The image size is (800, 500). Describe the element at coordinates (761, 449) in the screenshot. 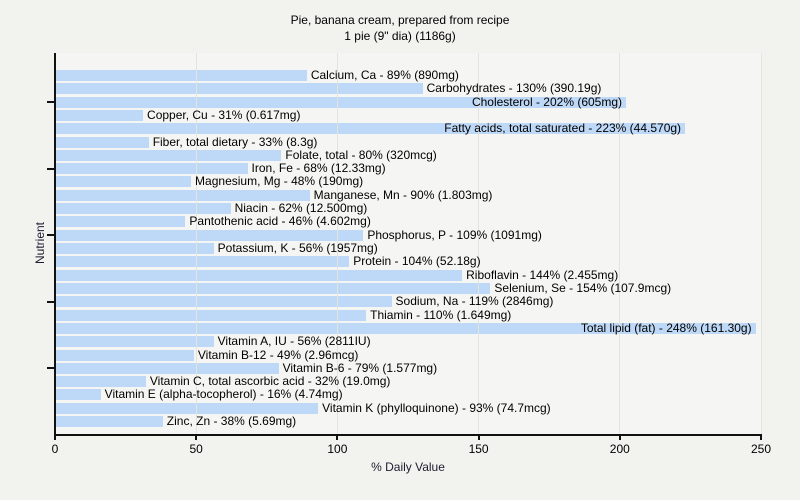

I see `x-tick-label: 250` at that location.